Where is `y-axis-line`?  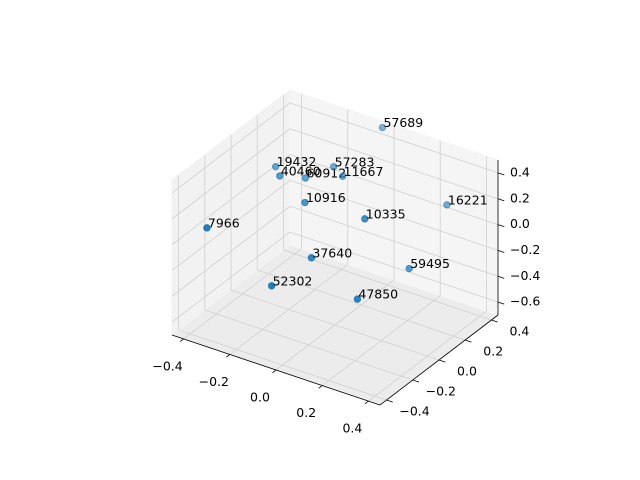 y-axis-line is located at coordinates (439, 360).